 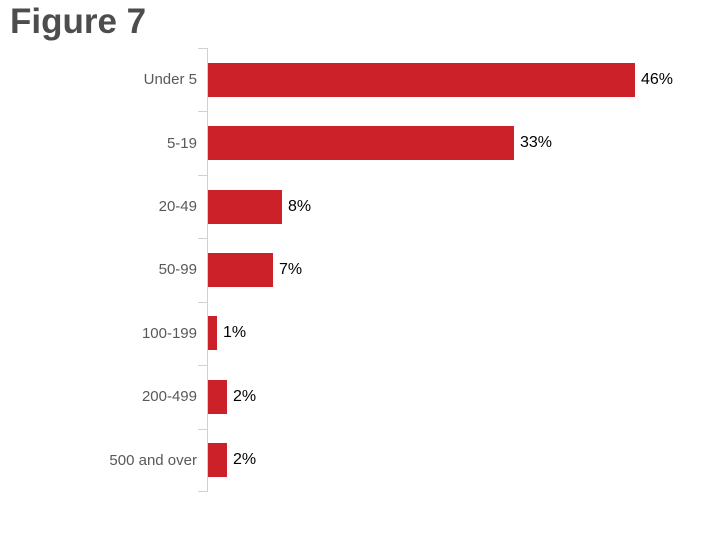 What do you see at coordinates (78, 21) in the screenshot?
I see `figure-title: Figure 7` at bounding box center [78, 21].